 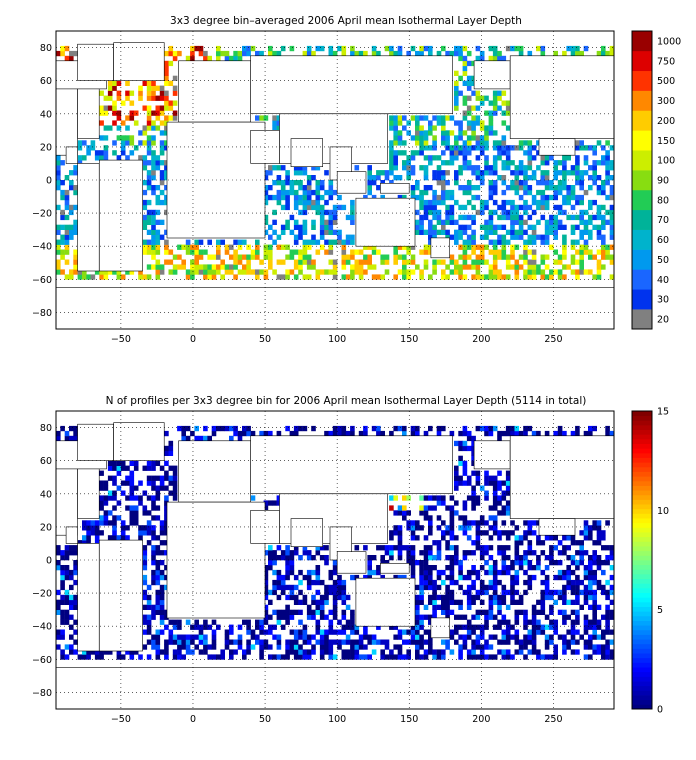 What do you see at coordinates (42, 280) in the screenshot?
I see `y-tick-label: −60` at bounding box center [42, 280].